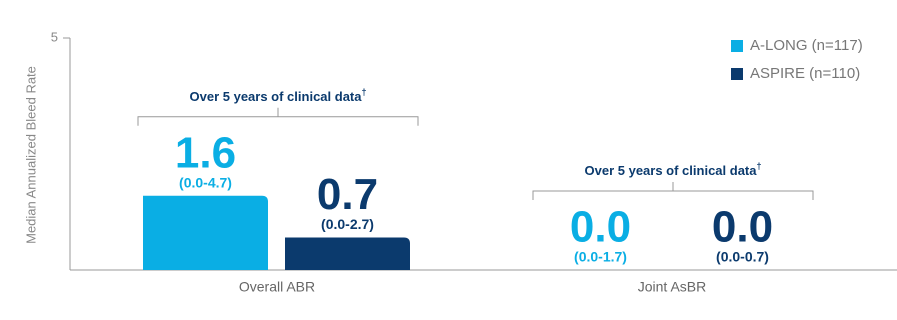 The width and height of the screenshot is (897, 320). Describe the element at coordinates (806, 45) in the screenshot. I see `legend-label: A-LONG (n=117)` at that location.